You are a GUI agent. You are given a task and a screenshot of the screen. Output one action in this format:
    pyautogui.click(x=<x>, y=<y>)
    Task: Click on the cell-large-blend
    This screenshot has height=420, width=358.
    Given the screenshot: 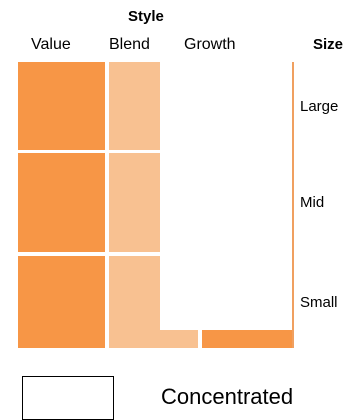 What is the action you would take?
    pyautogui.click(x=134, y=106)
    